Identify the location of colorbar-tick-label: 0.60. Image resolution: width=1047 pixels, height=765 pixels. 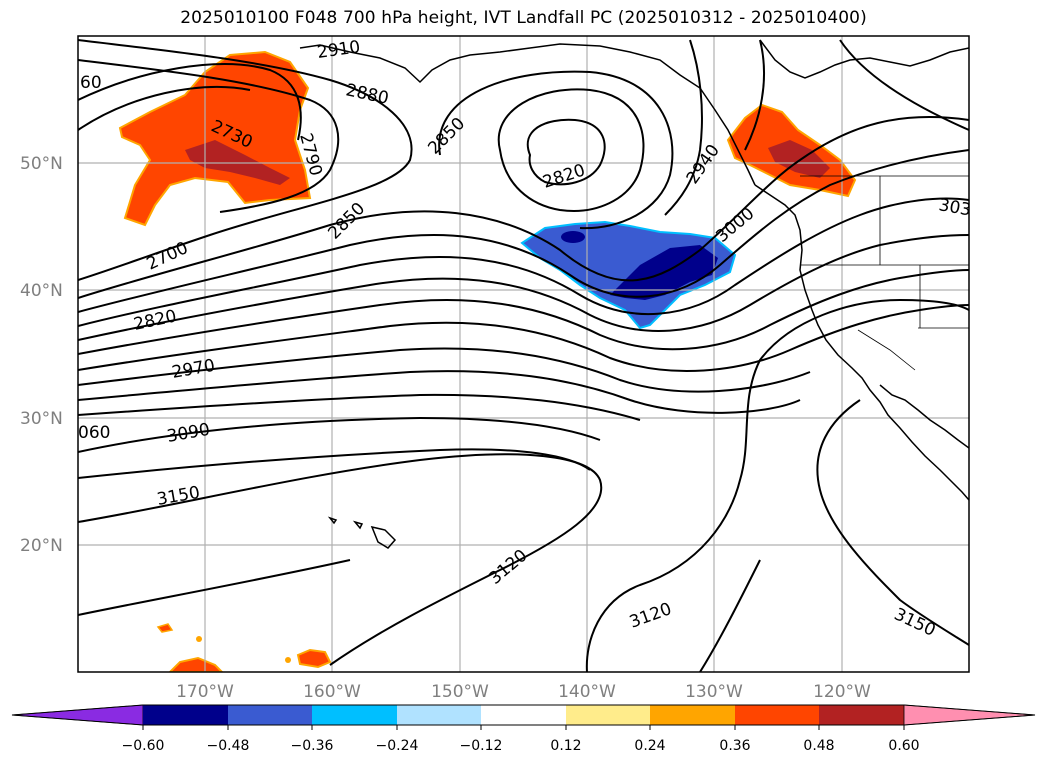
(903, 746).